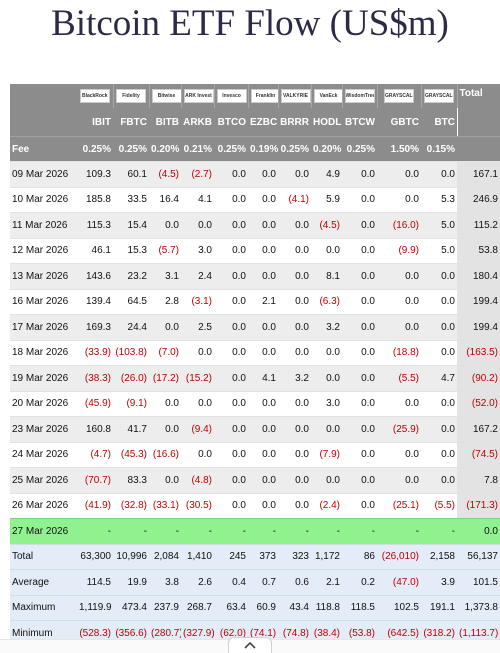  I want to click on flow-cell: 60.1, so click(131, 174).